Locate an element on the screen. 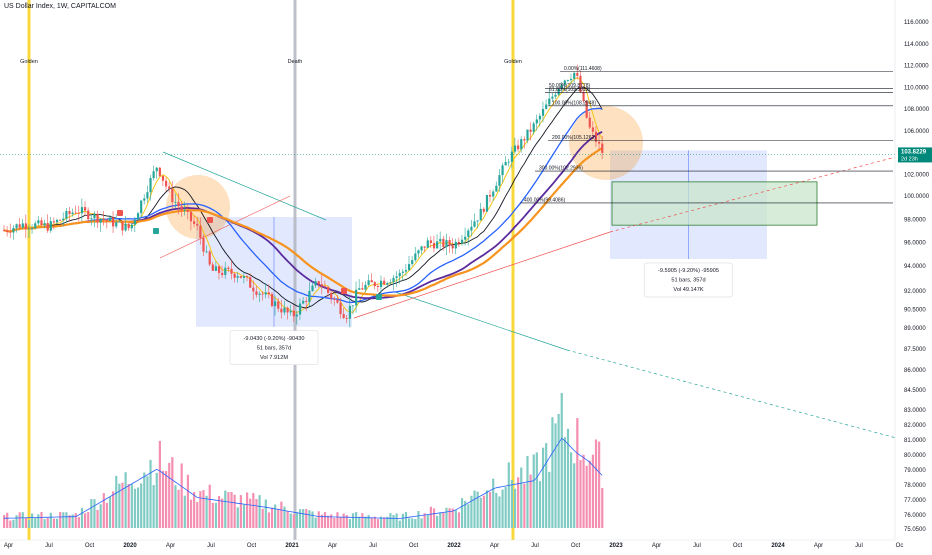 The image size is (932, 555). signal-marker is located at coordinates (344, 291).